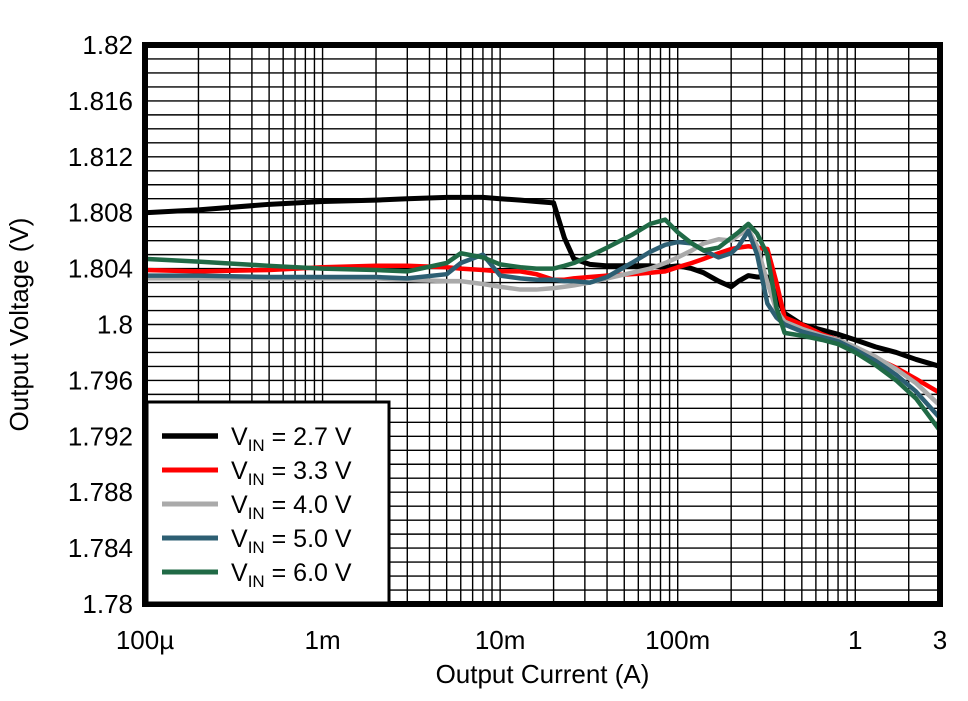  I want to click on y-tick-label: 1.808, so click(100, 213).